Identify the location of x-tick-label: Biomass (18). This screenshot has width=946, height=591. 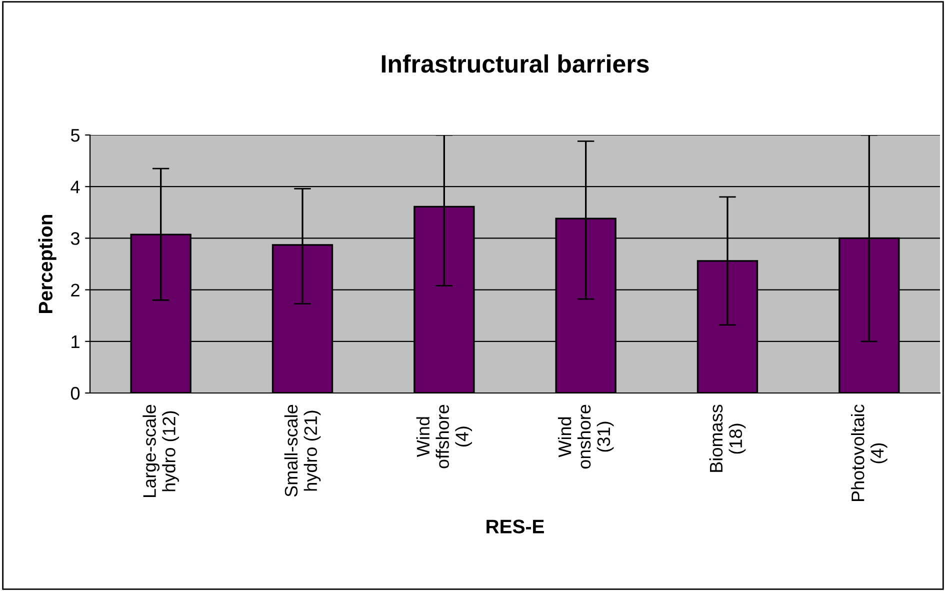
(727, 438).